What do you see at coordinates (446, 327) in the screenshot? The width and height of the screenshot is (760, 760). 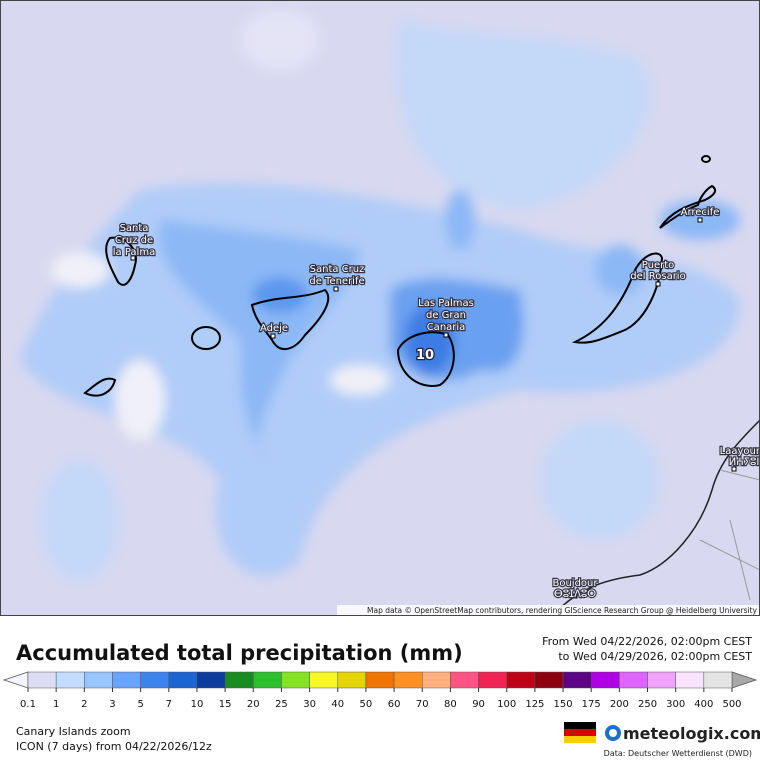 I see `city-label: Canaria` at bounding box center [446, 327].